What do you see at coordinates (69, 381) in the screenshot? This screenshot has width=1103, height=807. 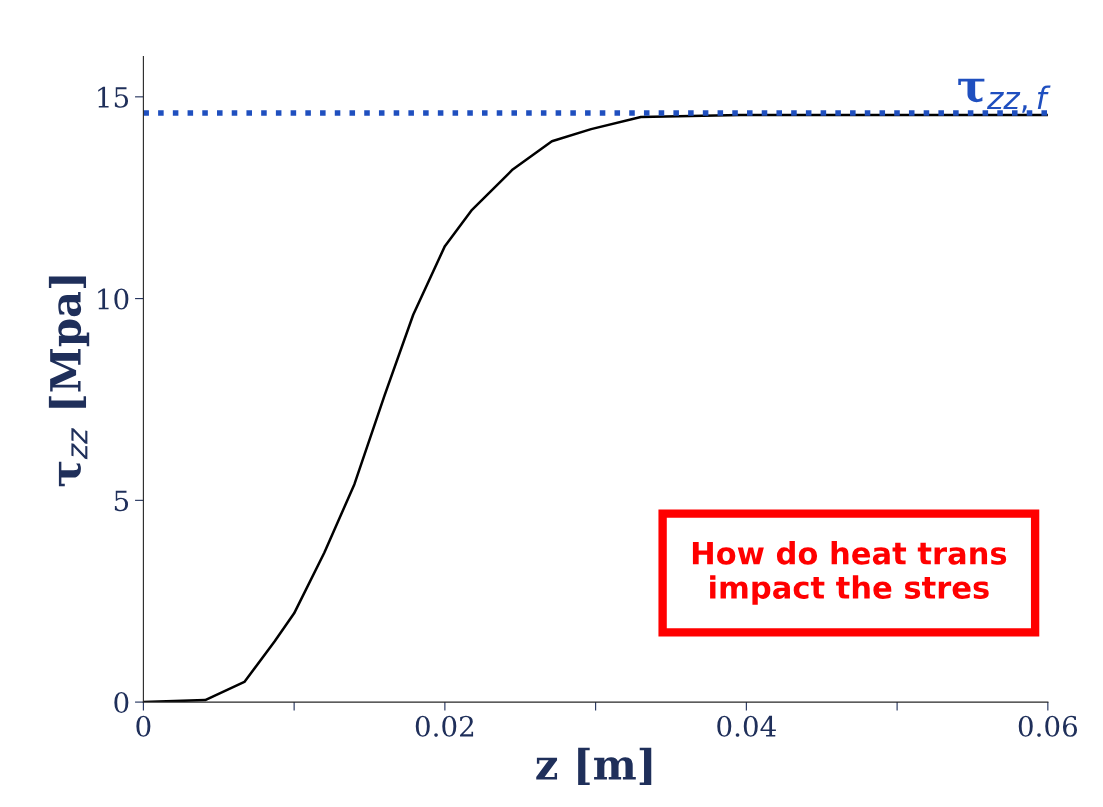 I see `y-axis-title: τ$_{zz}$ [Mpa]` at bounding box center [69, 381].